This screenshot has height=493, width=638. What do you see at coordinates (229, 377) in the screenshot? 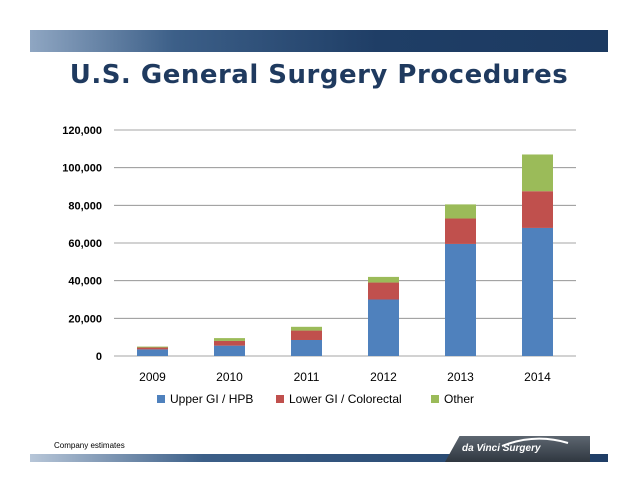
I see `x-tick-label: 2010` at bounding box center [229, 377].